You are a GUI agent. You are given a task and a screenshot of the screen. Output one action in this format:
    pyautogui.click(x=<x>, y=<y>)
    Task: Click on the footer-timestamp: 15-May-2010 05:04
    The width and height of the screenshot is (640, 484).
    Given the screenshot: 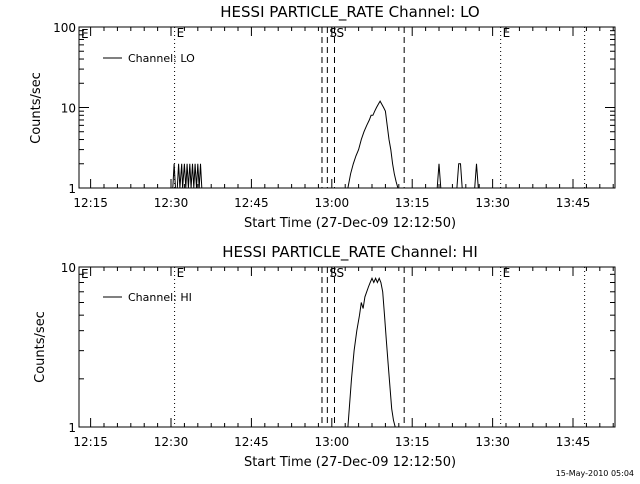 What is the action you would take?
    pyautogui.click(x=595, y=473)
    